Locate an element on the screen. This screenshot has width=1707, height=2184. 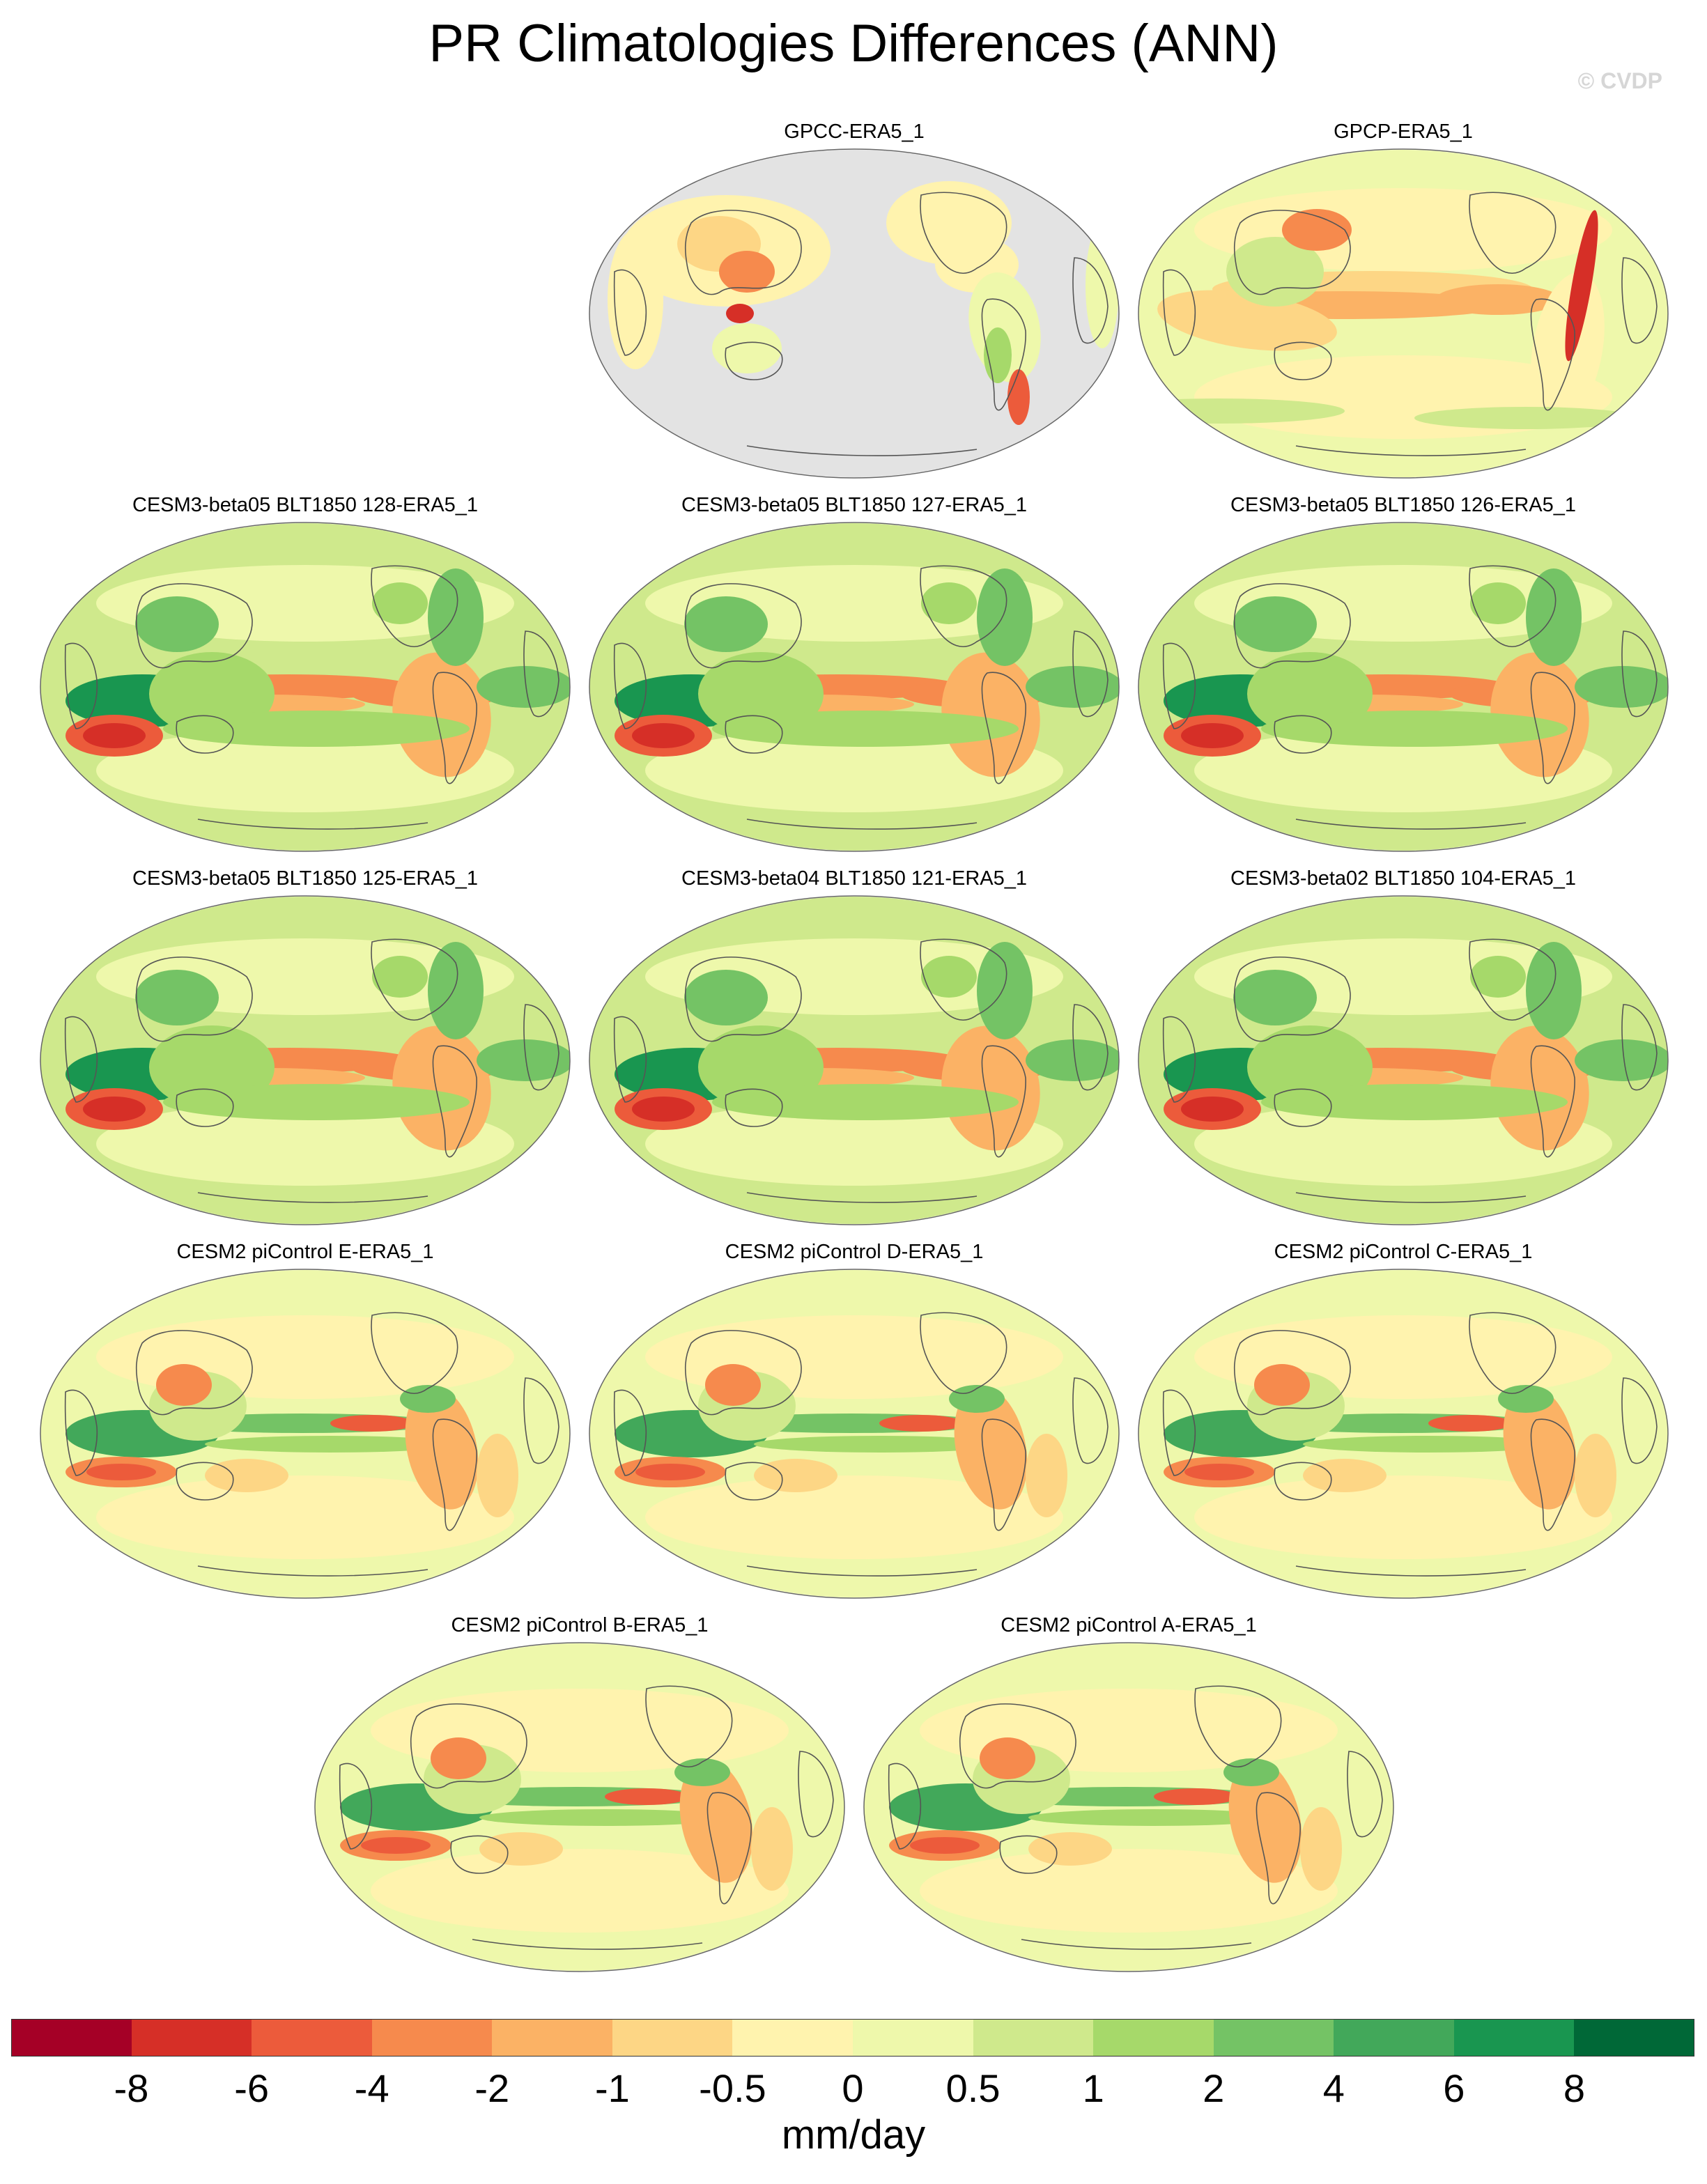
panel-title: CESM2 piControl D-ERA5_1 is located at coordinates (855, 1252).